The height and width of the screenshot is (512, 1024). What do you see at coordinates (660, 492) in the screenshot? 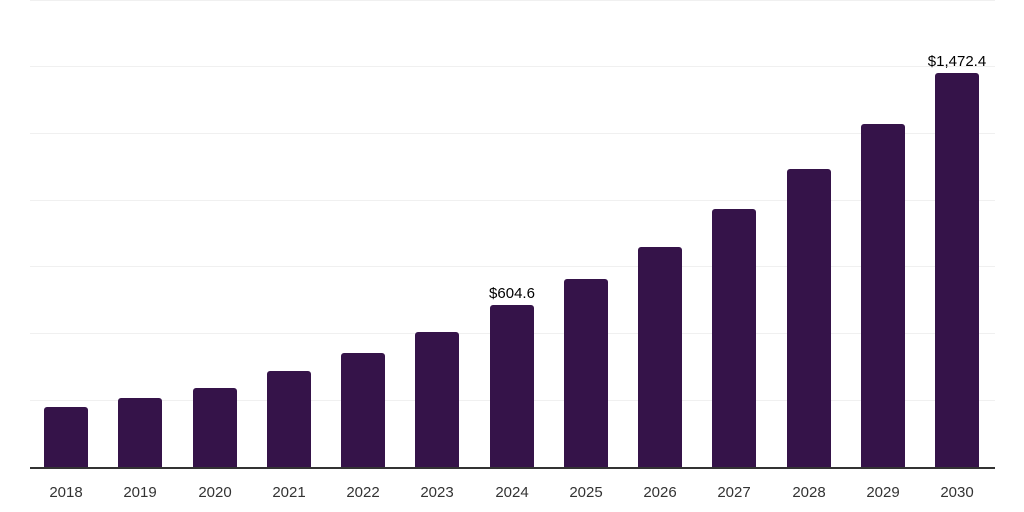
I see `x-tick-2026: 2026` at bounding box center [660, 492].